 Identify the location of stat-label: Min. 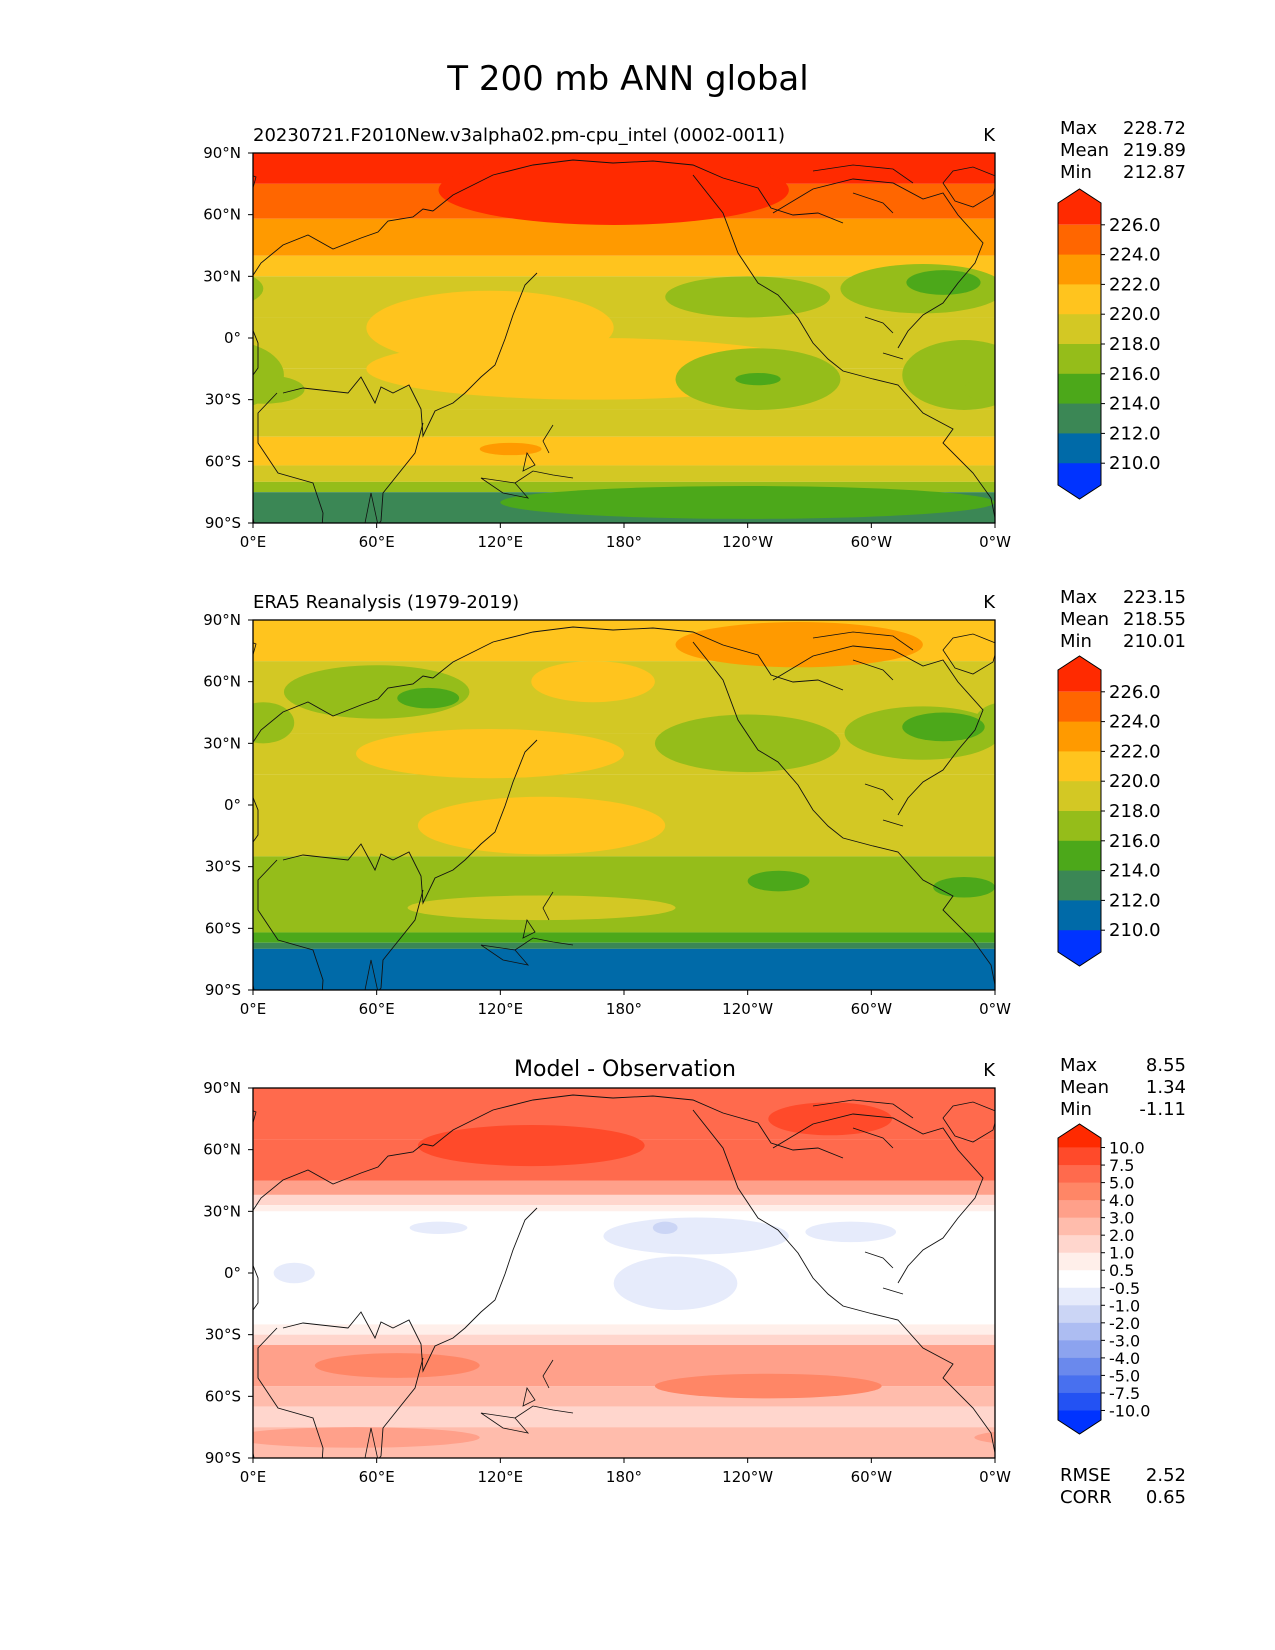
(1076, 641).